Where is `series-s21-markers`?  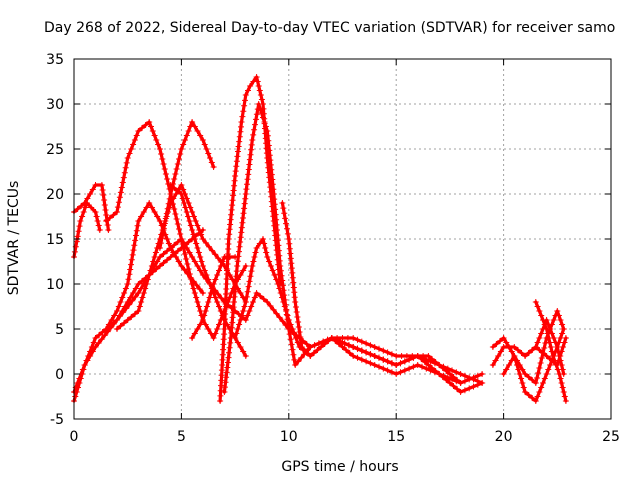 series-s21-markers is located at coordinates (545, 351).